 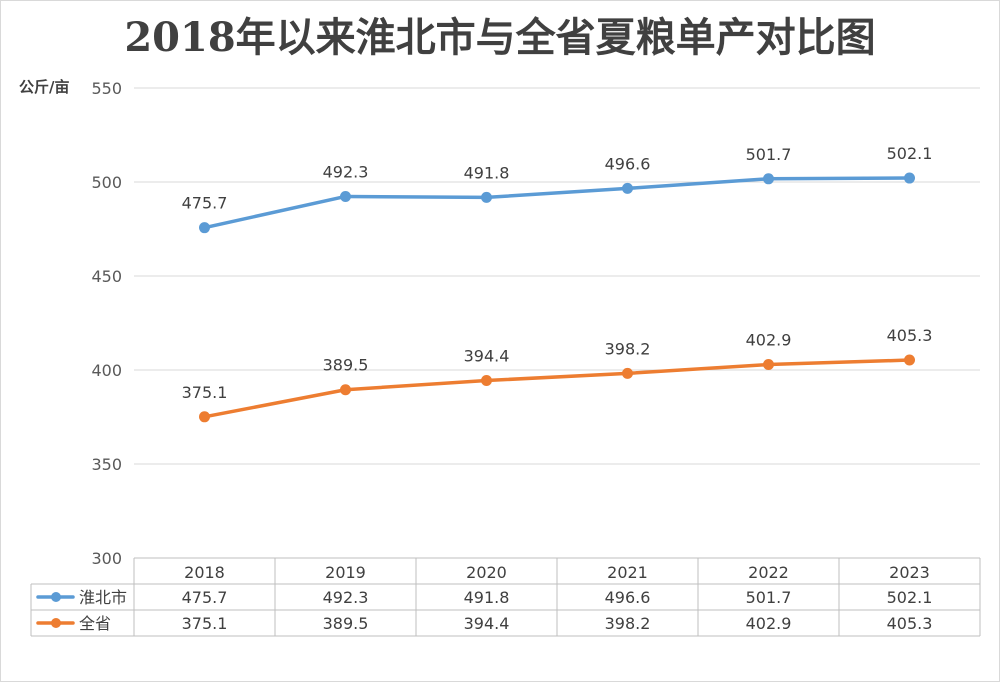 What do you see at coordinates (910, 335) in the screenshot?
I see `data-label-1-5: 405.3` at bounding box center [910, 335].